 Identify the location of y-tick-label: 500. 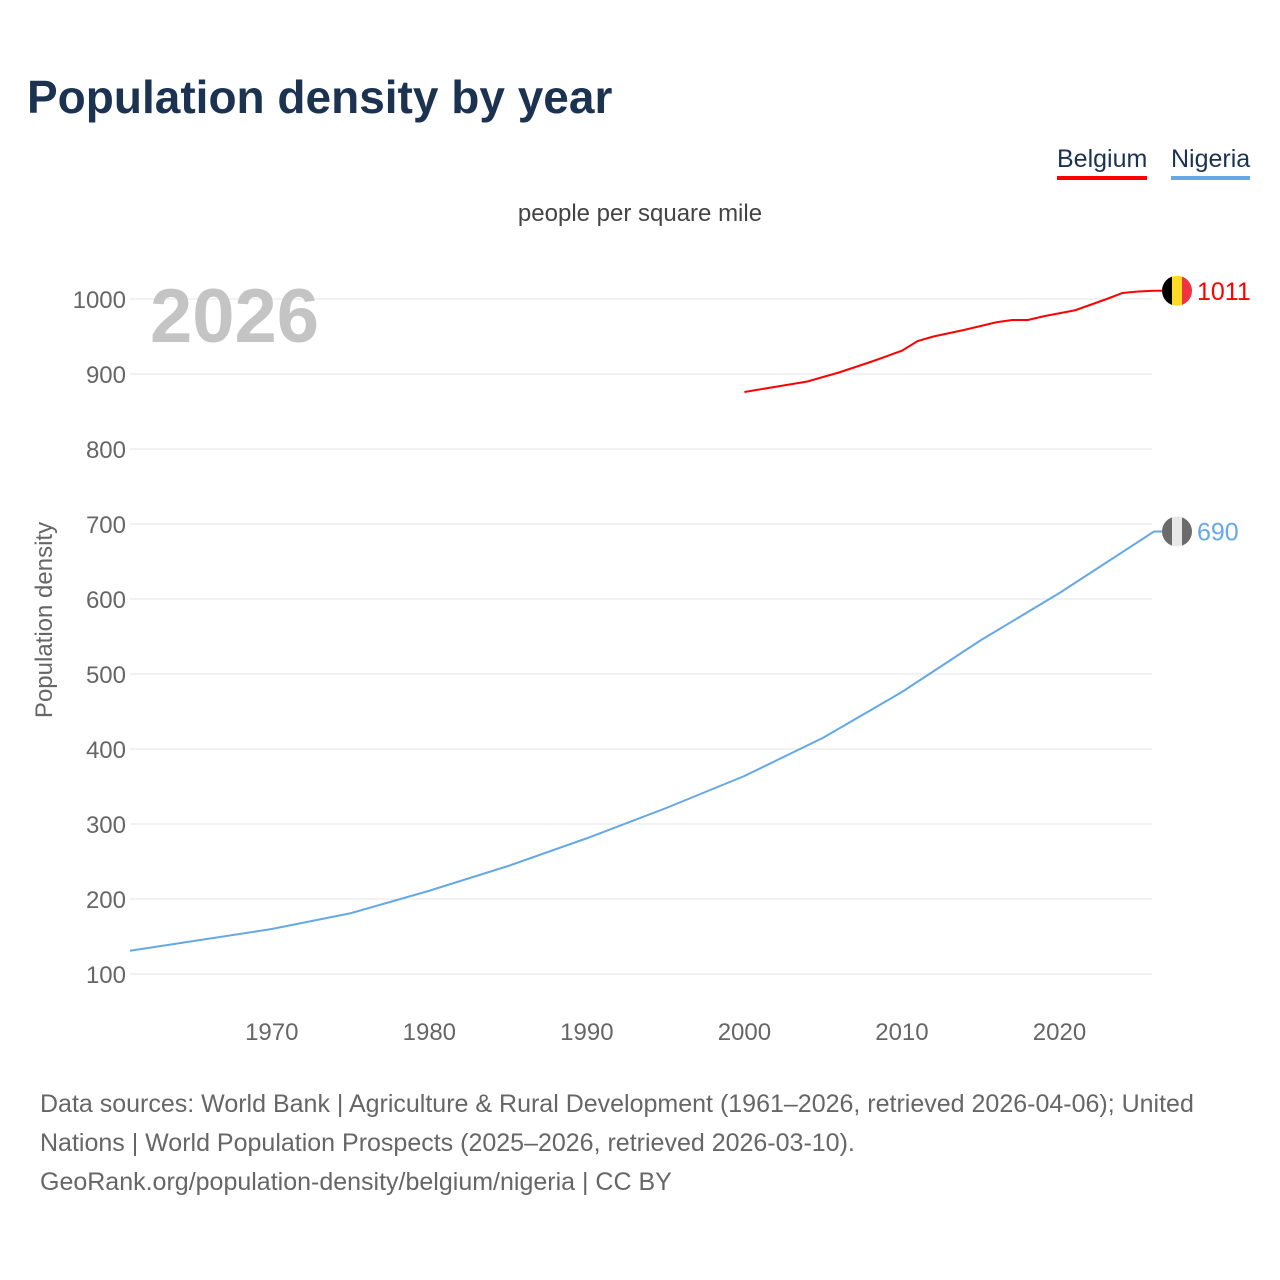
(106, 675).